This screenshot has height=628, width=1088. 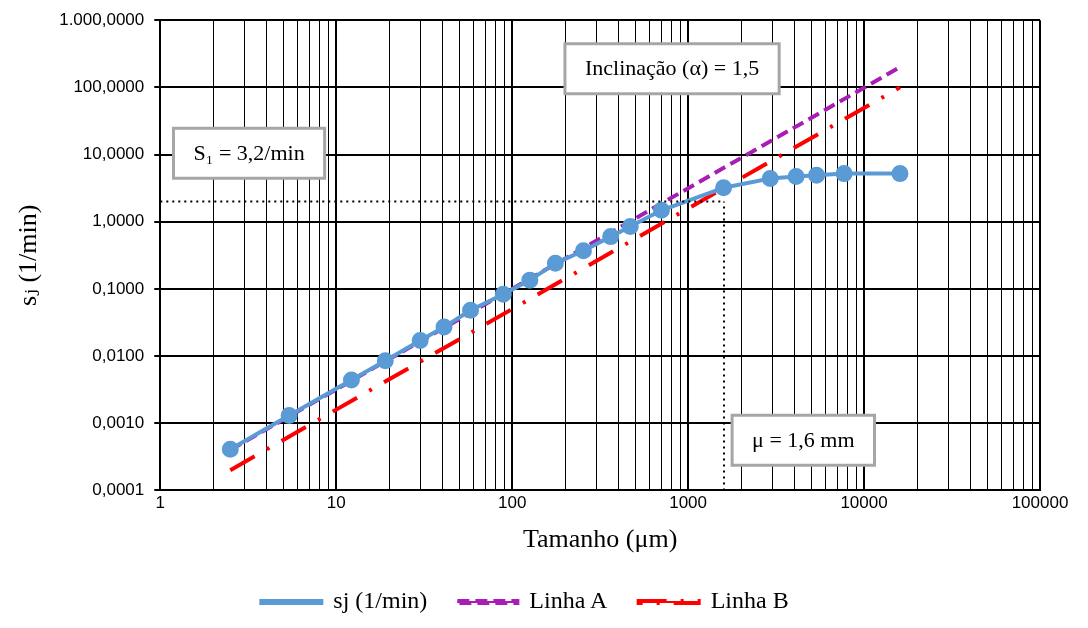 I want to click on y-tick-label: 1.000,0000, so click(x=102, y=19).